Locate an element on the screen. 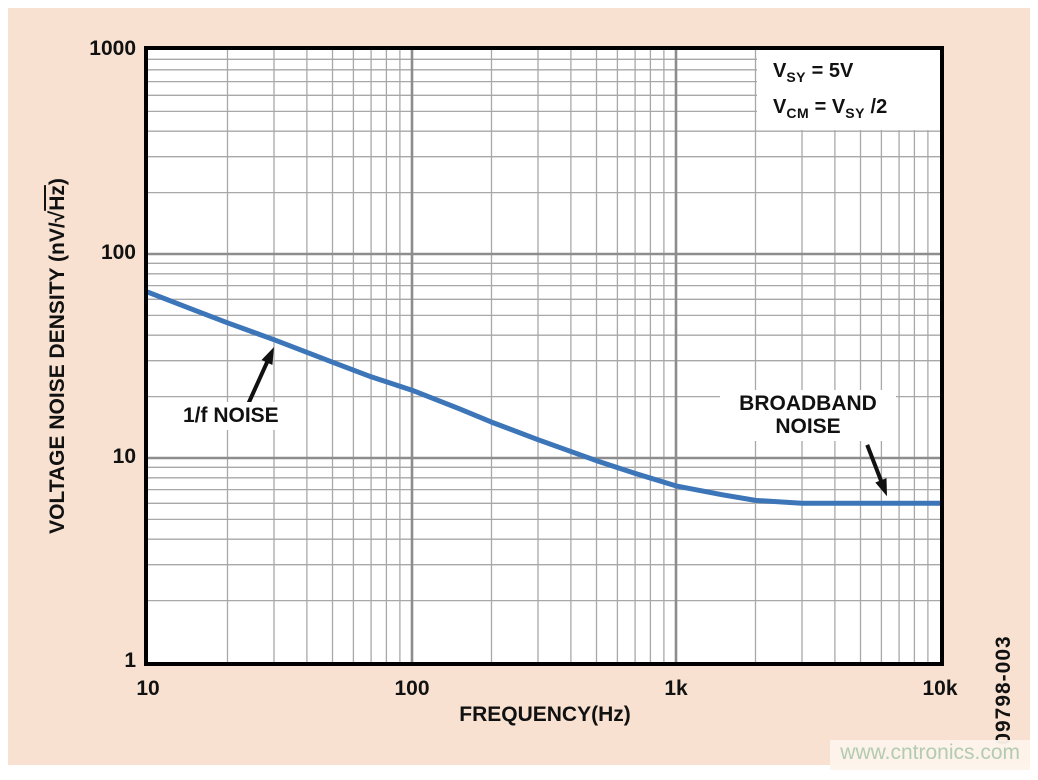  y-tick-label: 10 is located at coordinates (124, 456).